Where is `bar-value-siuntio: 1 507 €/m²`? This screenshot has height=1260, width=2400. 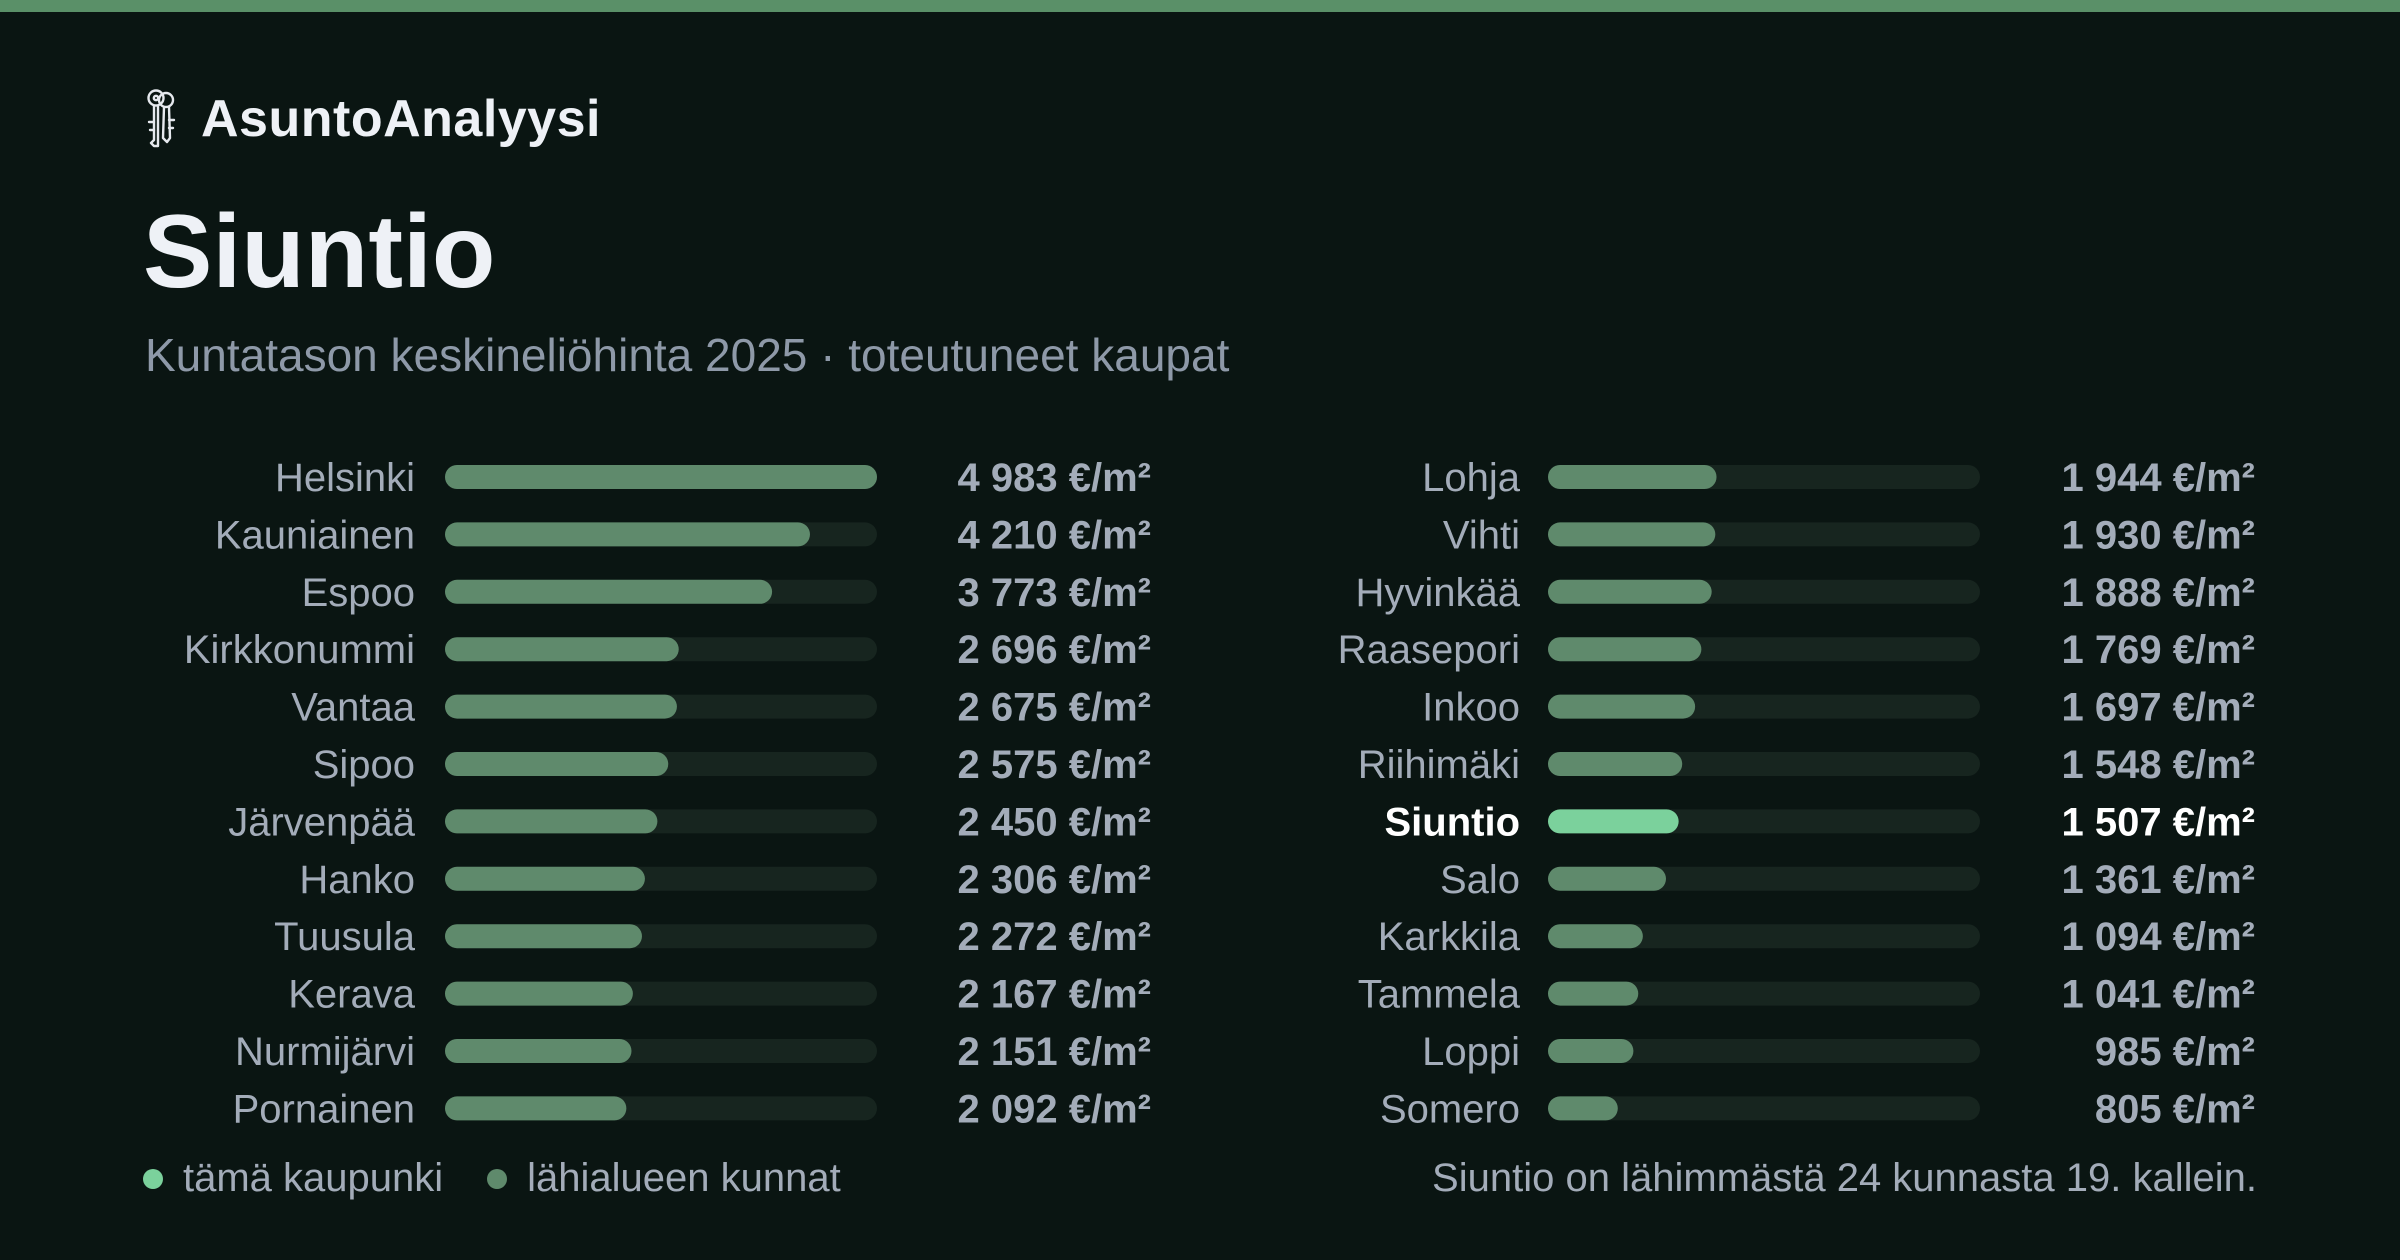
bar-value-siuntio: 1 507 €/m² is located at coordinates (2158, 822).